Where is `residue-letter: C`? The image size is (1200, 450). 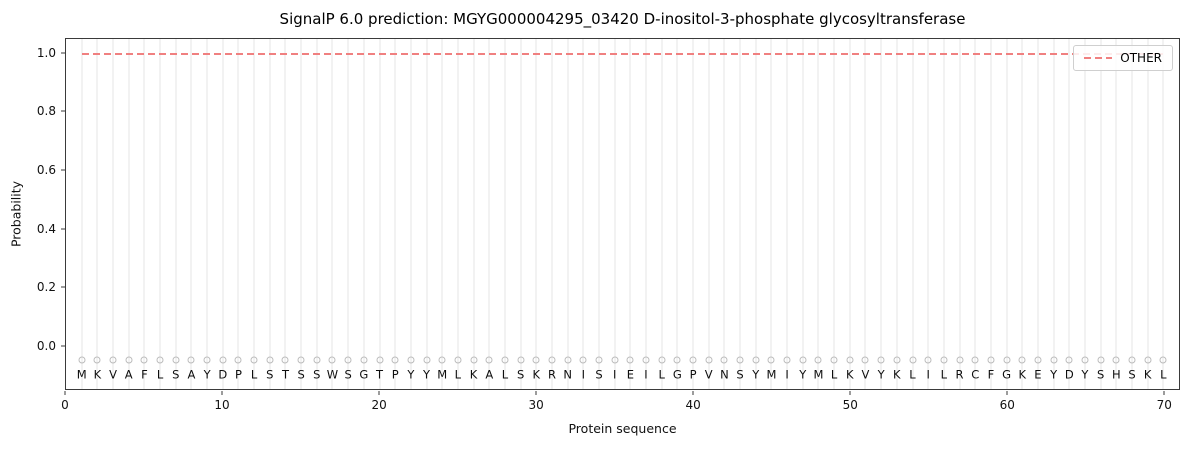
residue-letter: C is located at coordinates (975, 374).